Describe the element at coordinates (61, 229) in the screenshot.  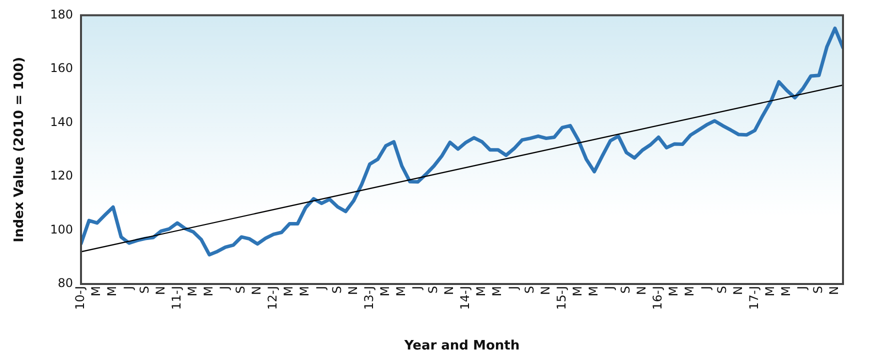
I see `y-tick-label: 100` at that location.